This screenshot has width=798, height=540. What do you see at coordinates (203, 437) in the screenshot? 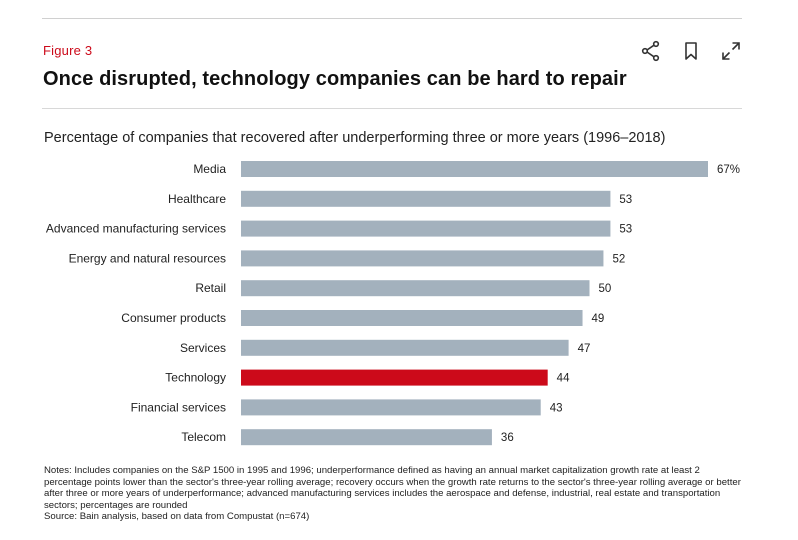
I see `category-label: Telecom` at bounding box center [203, 437].